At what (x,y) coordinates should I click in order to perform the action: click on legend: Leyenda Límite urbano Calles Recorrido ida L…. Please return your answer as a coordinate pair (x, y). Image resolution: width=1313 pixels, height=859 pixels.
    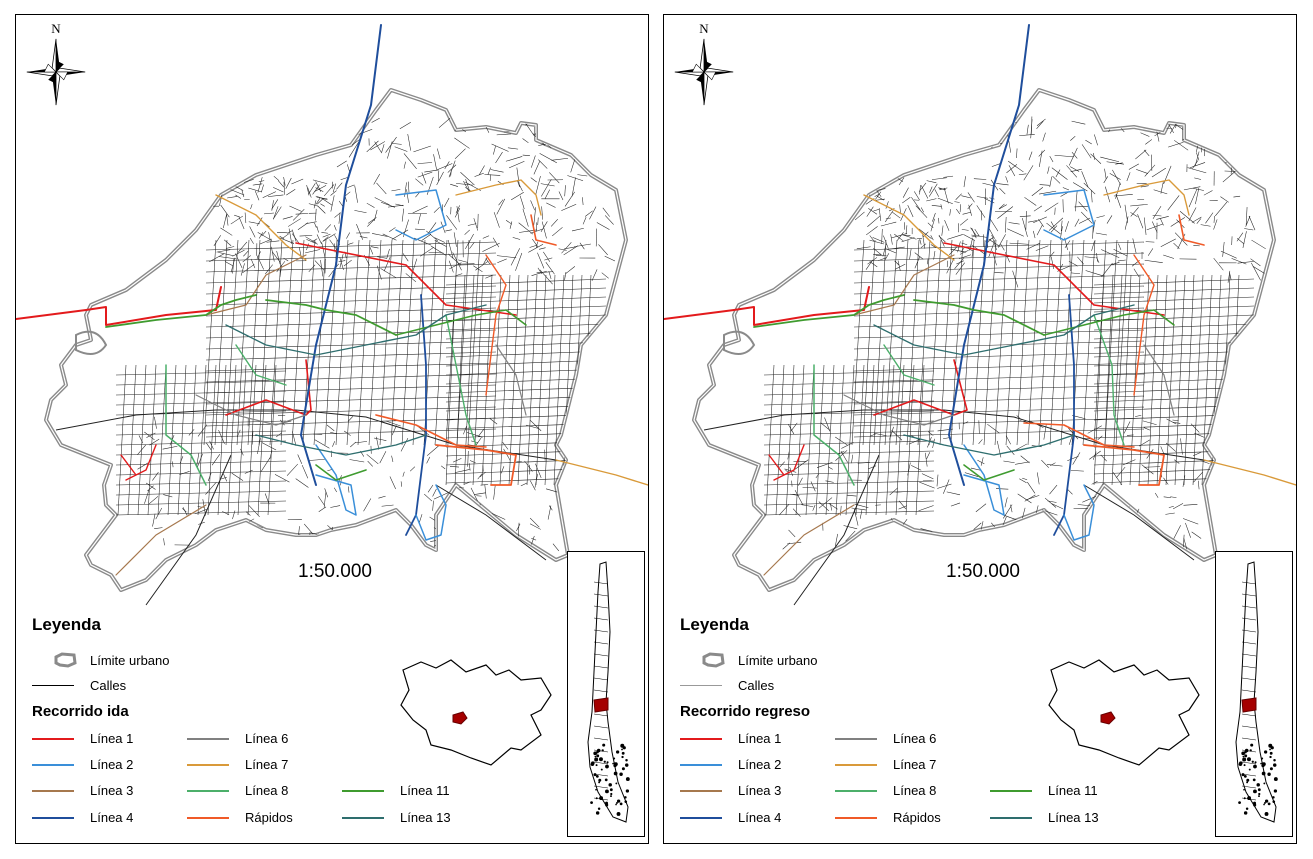
    Looking at the image, I should click on (242, 725).